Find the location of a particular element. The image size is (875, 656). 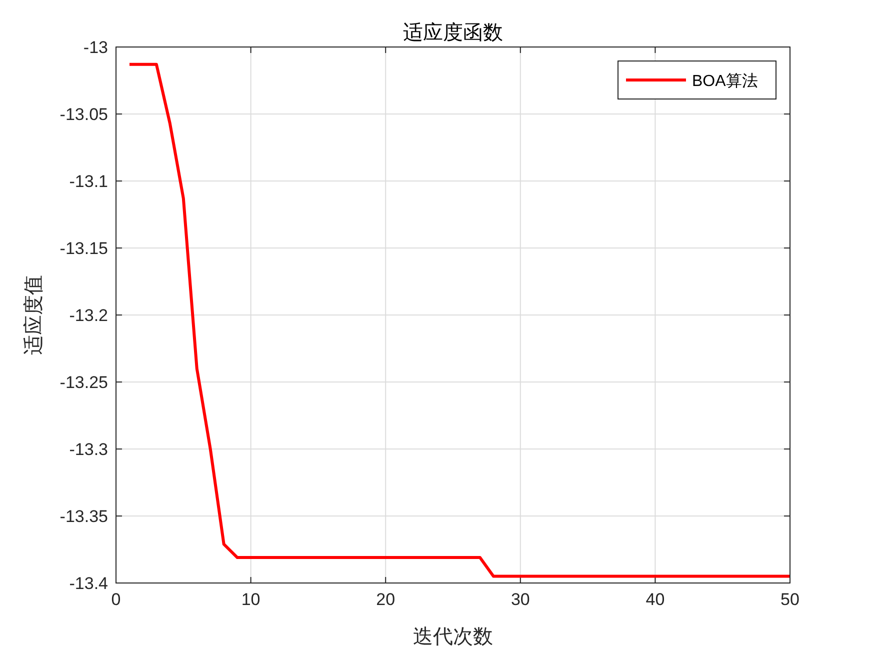

y-tick-label: -13 is located at coordinates (95, 47).